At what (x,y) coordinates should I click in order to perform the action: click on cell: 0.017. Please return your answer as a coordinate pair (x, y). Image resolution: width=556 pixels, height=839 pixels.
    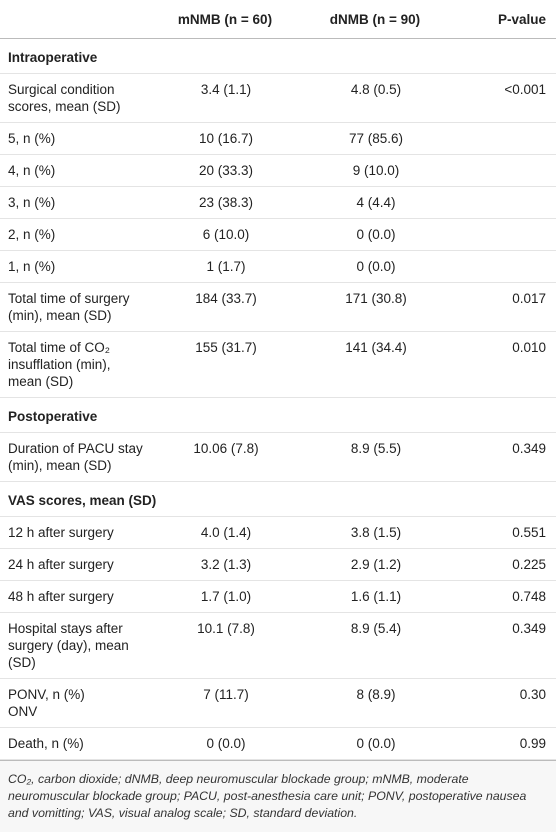
    Looking at the image, I should click on (503, 307).